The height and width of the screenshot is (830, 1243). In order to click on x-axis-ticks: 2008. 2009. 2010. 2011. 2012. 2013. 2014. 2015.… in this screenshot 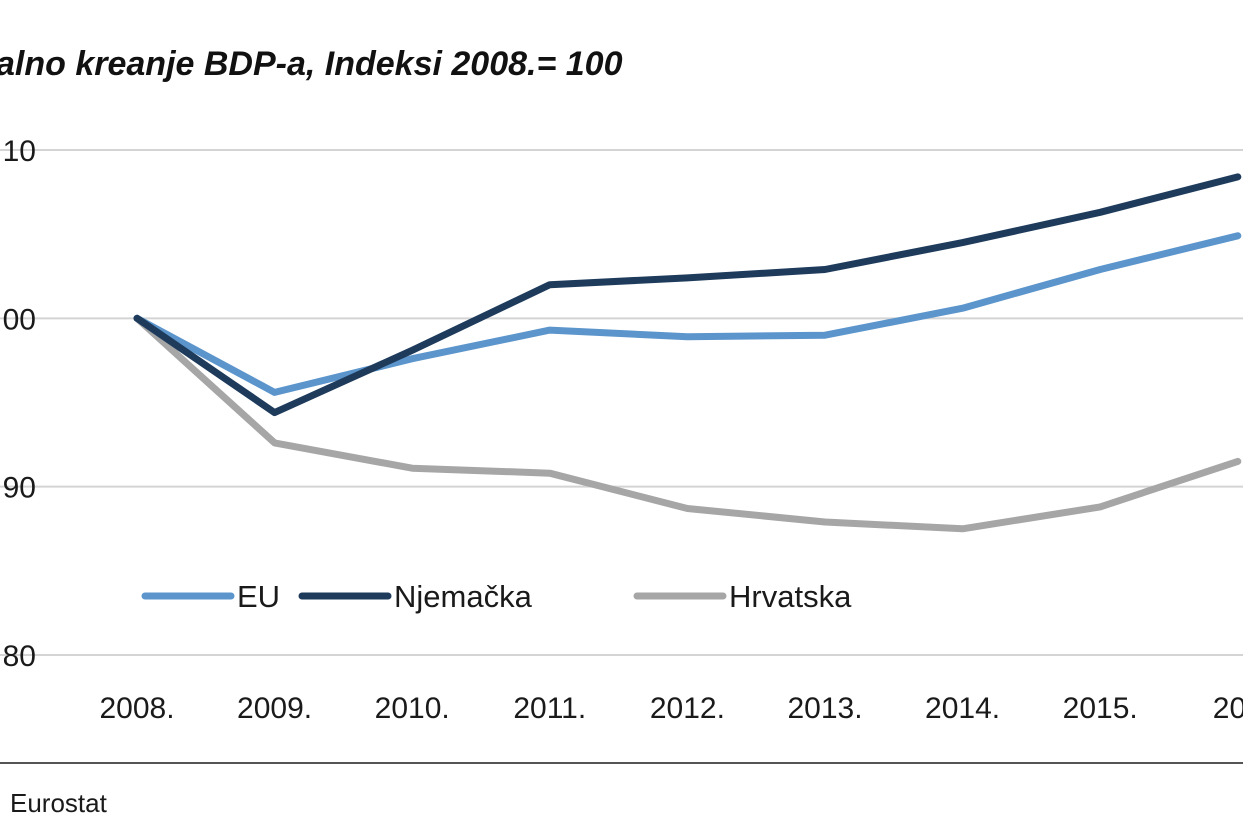, I will do `click(671, 708)`.